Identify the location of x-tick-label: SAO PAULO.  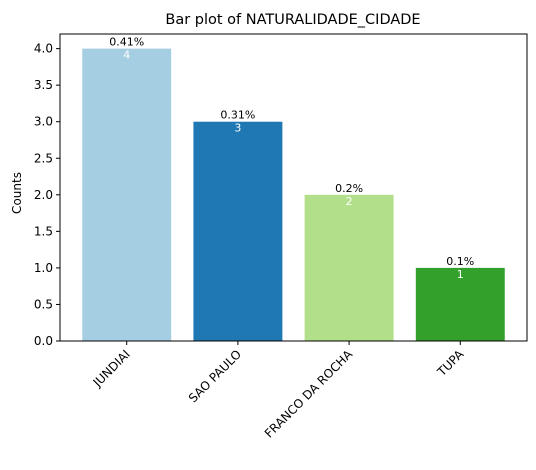
(215, 376).